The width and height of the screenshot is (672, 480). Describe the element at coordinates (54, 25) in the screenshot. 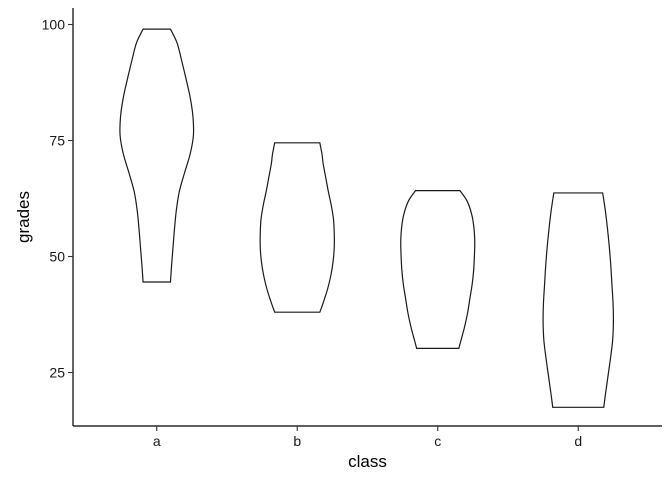

I see `y-tick-label: 100` at that location.